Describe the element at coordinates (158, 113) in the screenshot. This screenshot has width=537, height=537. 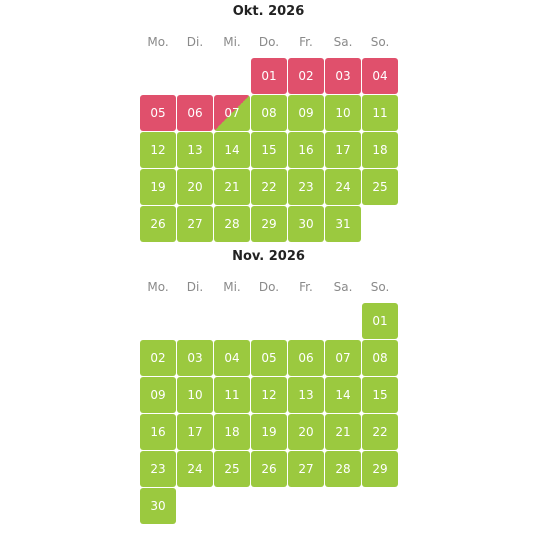
I see `calendar-day-booked: 05` at that location.